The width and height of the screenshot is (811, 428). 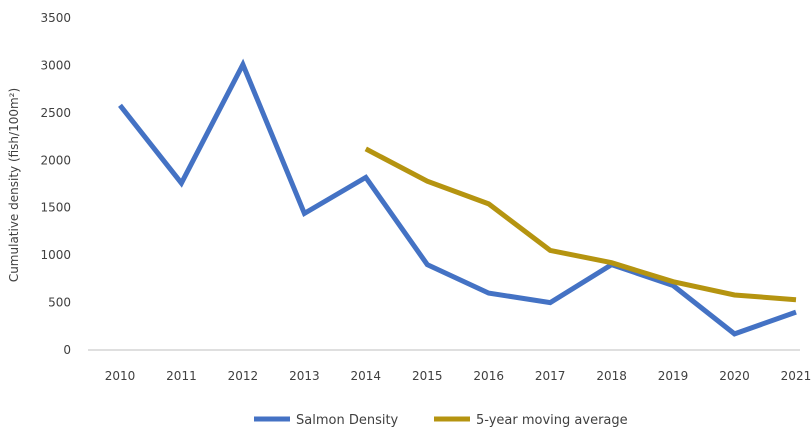 What do you see at coordinates (55, 184) in the screenshot?
I see `y-axis-ticks: 0 500 1000 1500 2000 2500 3000 3500` at bounding box center [55, 184].